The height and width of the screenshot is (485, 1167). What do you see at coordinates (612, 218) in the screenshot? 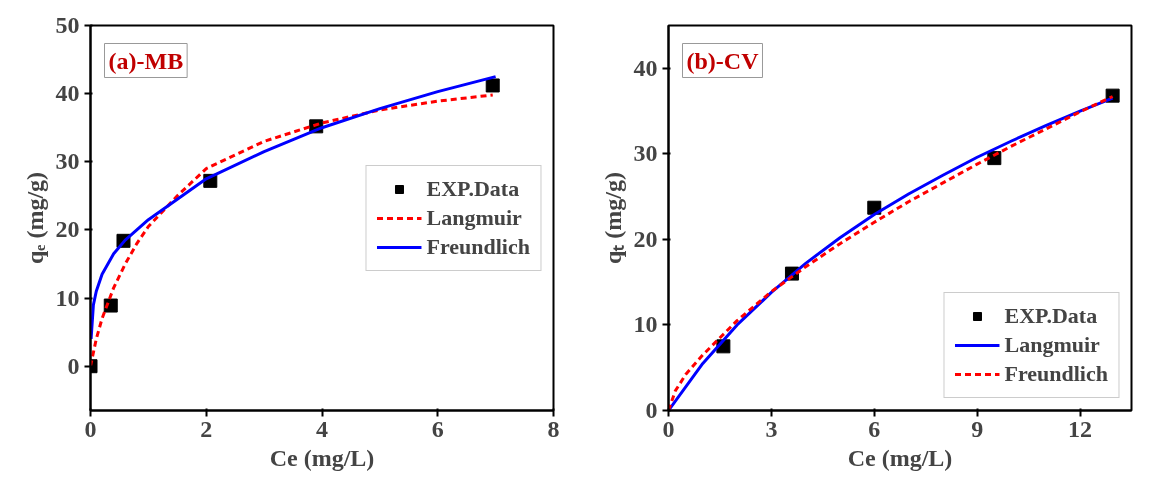
I see `y-axis-title: qₜ (mg/g)` at bounding box center [612, 218].